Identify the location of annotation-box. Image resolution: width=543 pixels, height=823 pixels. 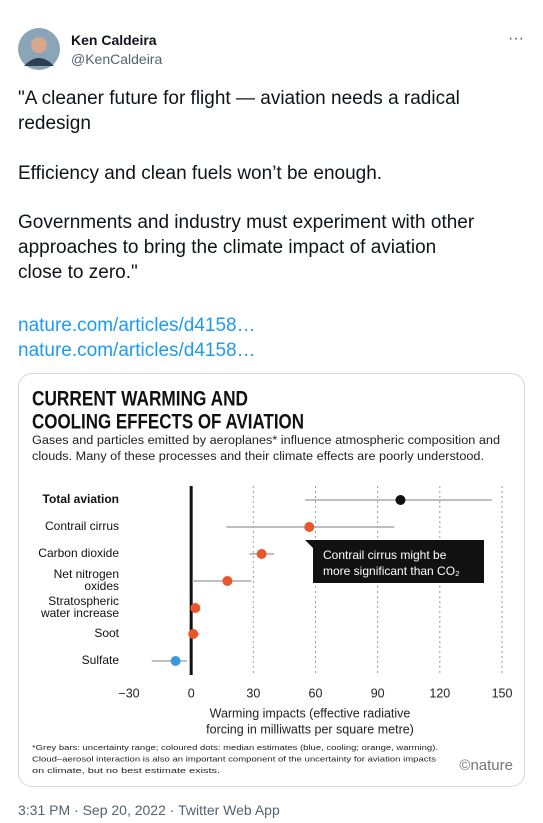
(394, 561).